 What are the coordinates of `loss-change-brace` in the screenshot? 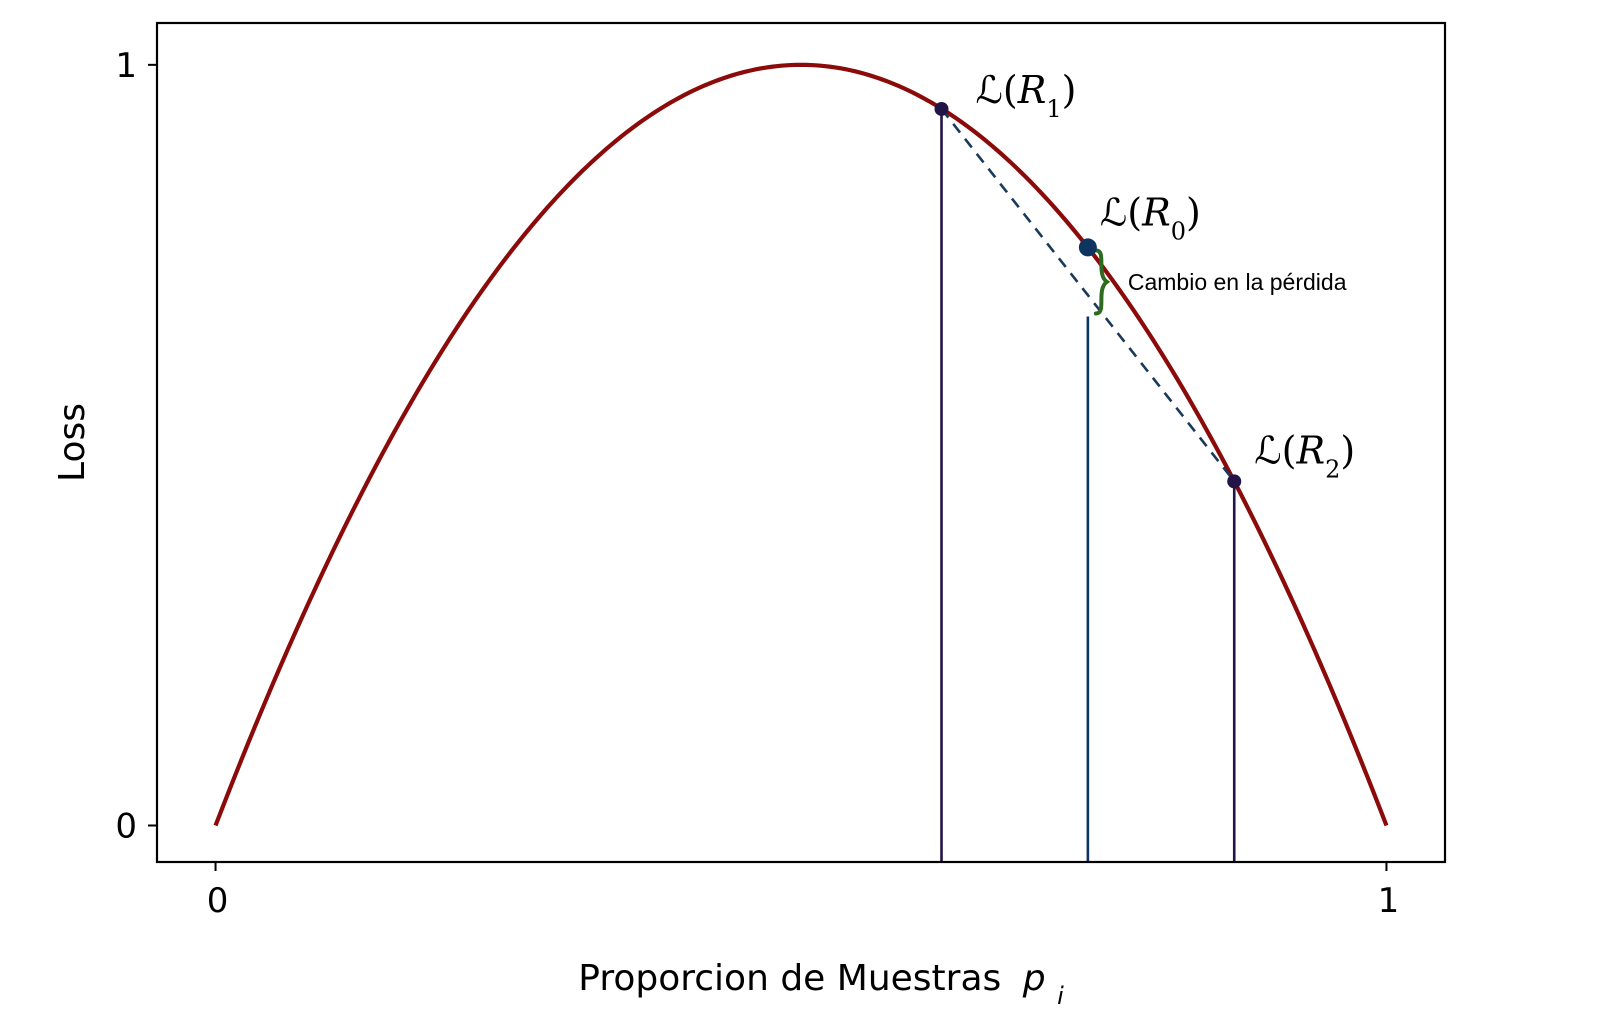 It's located at (1102, 282).